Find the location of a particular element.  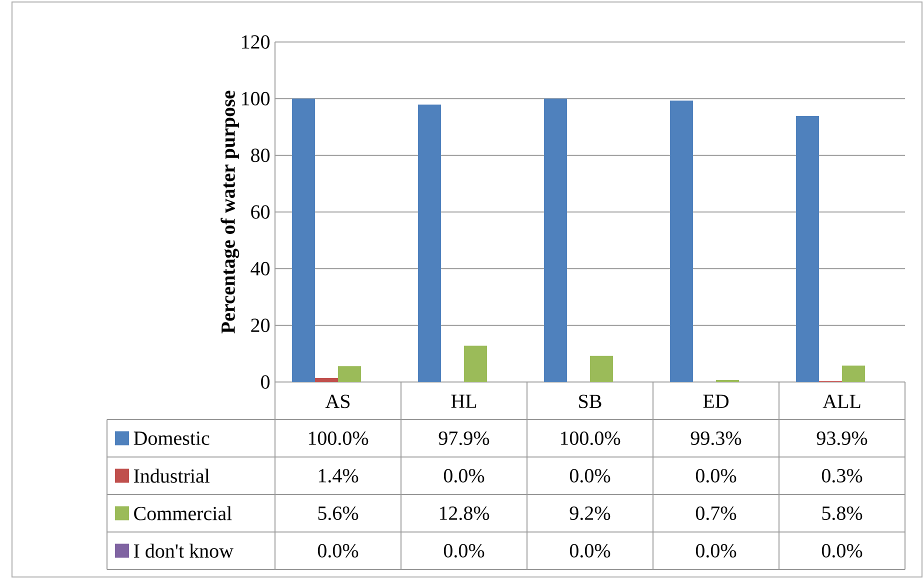

data-label: 99.3% is located at coordinates (716, 438).